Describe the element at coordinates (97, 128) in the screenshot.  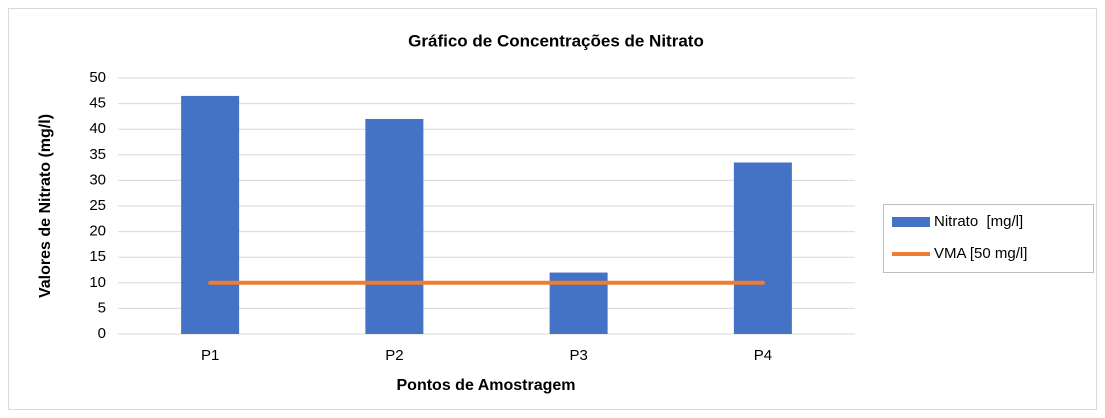
I see `y-tick-label: 40` at that location.